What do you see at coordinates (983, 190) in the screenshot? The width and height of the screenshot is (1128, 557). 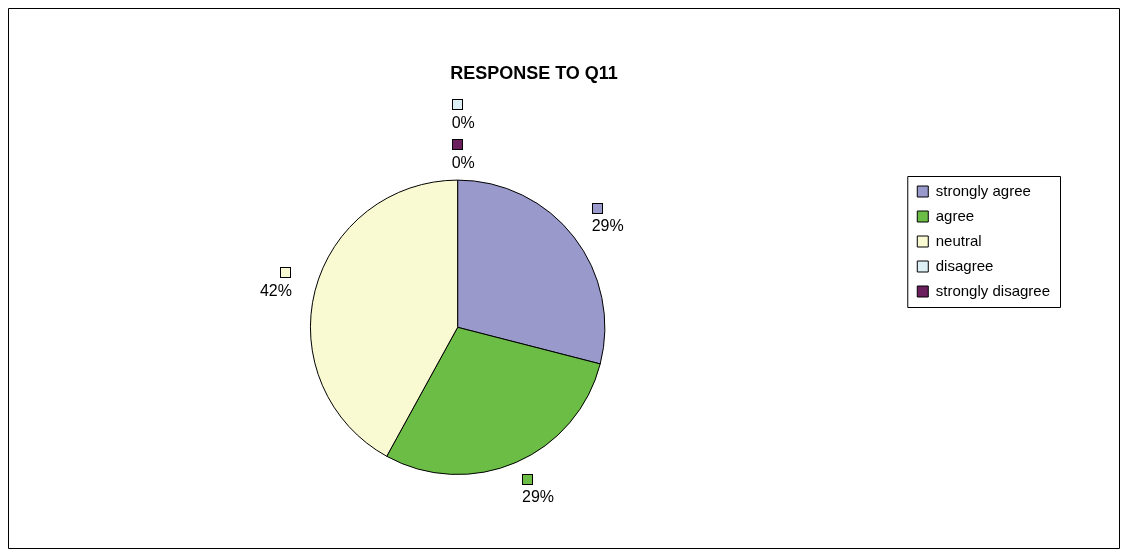 I see `legend-label: strongly agree` at bounding box center [983, 190].